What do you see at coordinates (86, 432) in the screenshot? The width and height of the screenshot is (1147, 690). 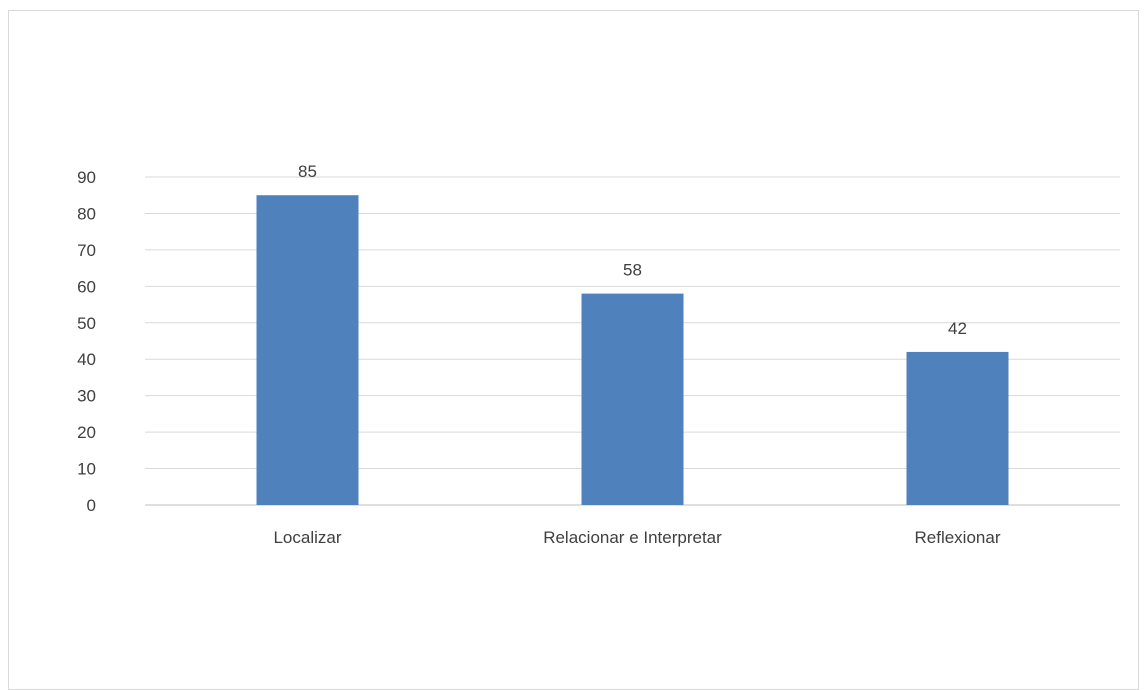 I see `y-tick-label: 20` at bounding box center [86, 432].